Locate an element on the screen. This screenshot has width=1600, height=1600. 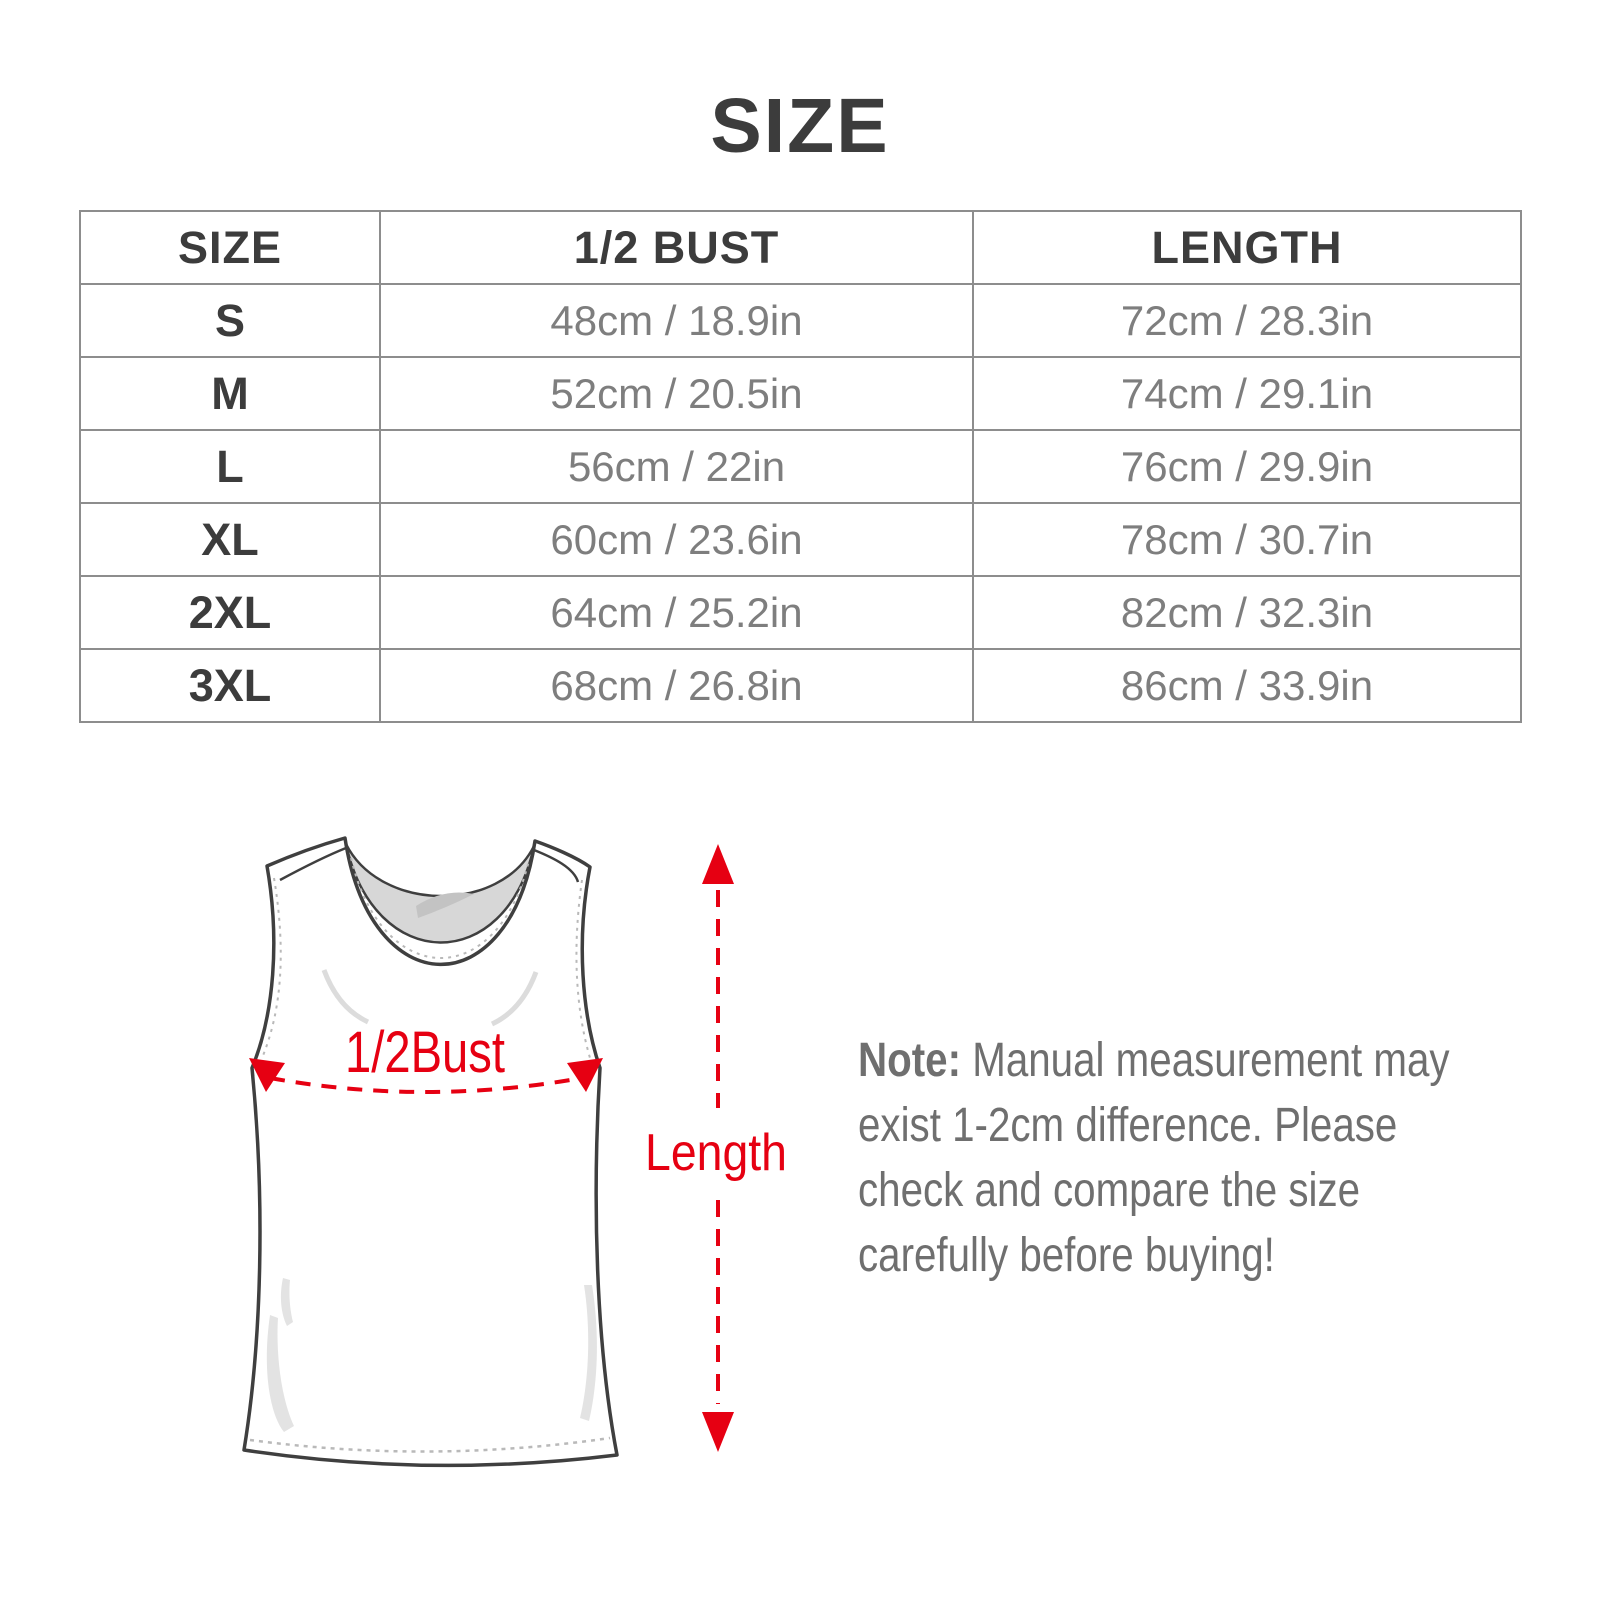
under-collar-shadow-left is located at coordinates (345, 997).